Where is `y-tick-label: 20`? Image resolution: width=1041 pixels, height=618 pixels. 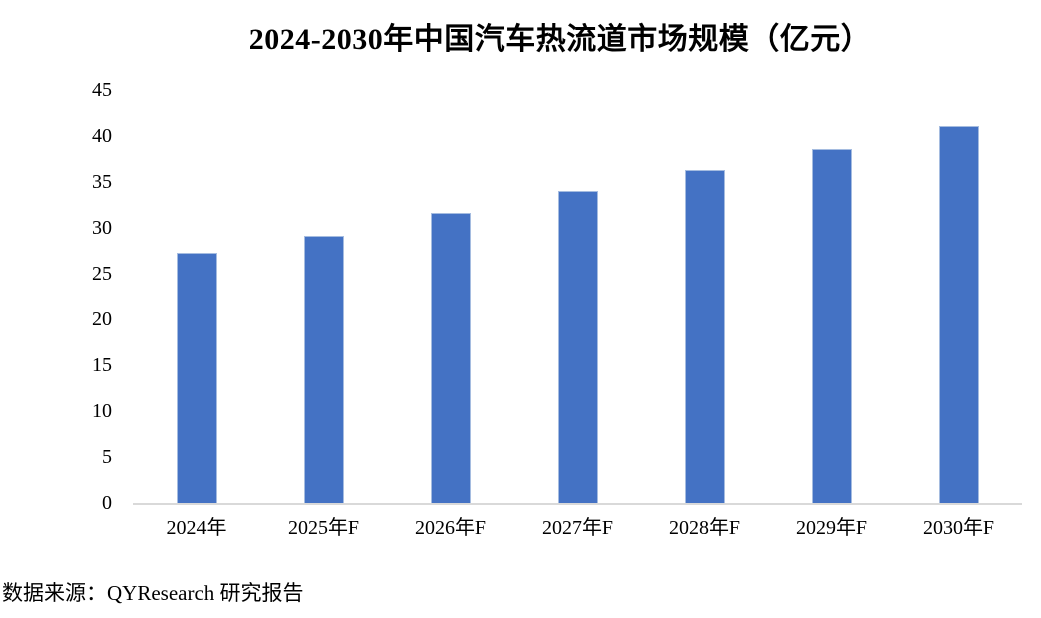
y-tick-label: 20 is located at coordinates (102, 319).